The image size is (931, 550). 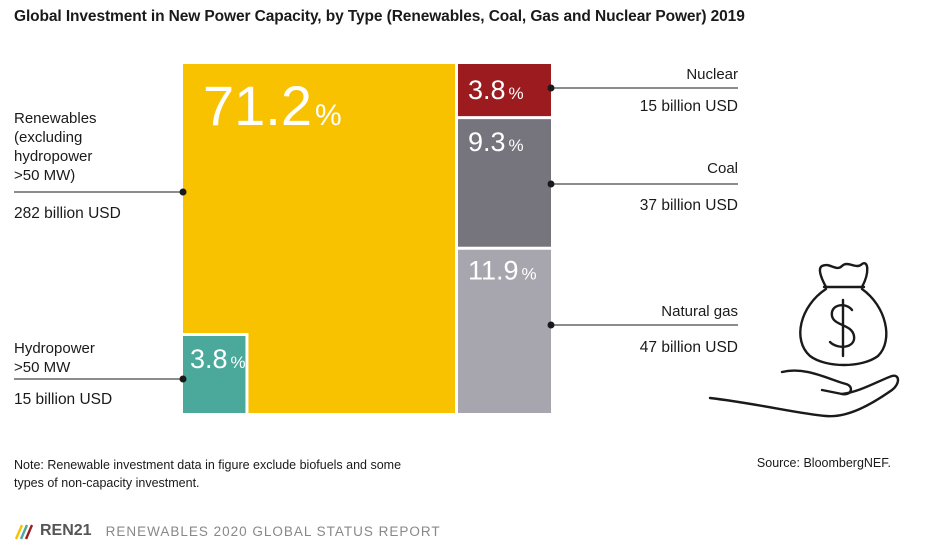 I want to click on money-bag-hand-icon, so click(x=804, y=340).